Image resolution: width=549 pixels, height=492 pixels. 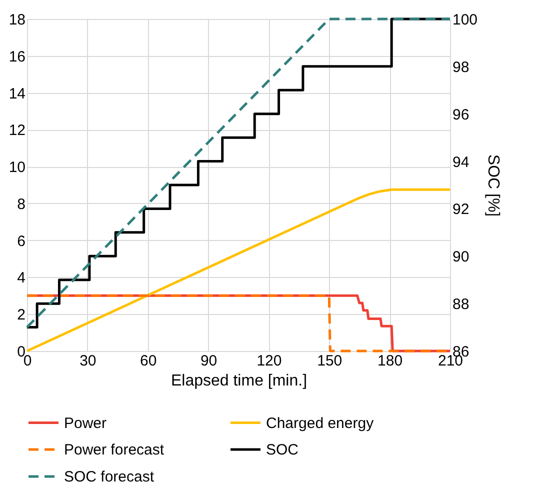 What do you see at coordinates (21, 278) in the screenshot?
I see `y-tick-label: 4` at bounding box center [21, 278].